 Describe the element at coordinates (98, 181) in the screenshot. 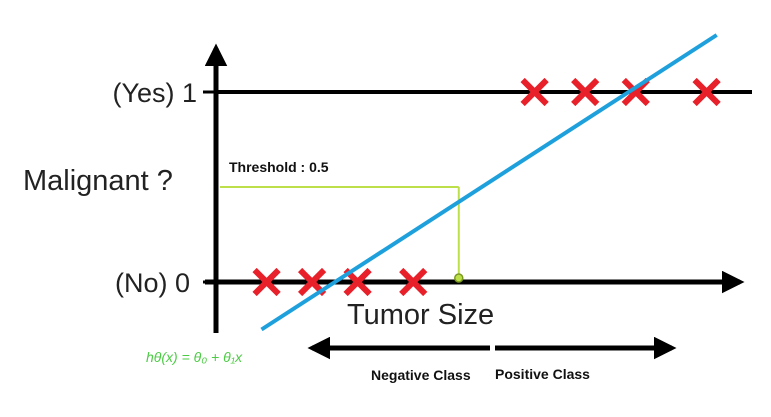

I see `y-axis-label: Malignant ?` at that location.